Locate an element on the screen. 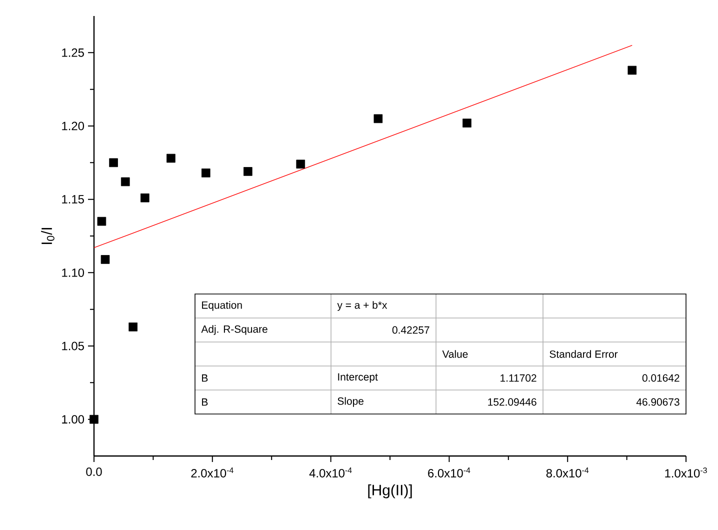 Image resolution: width=718 pixels, height=530 pixels. annotation: Adj. R-Square is located at coordinates (234, 330).